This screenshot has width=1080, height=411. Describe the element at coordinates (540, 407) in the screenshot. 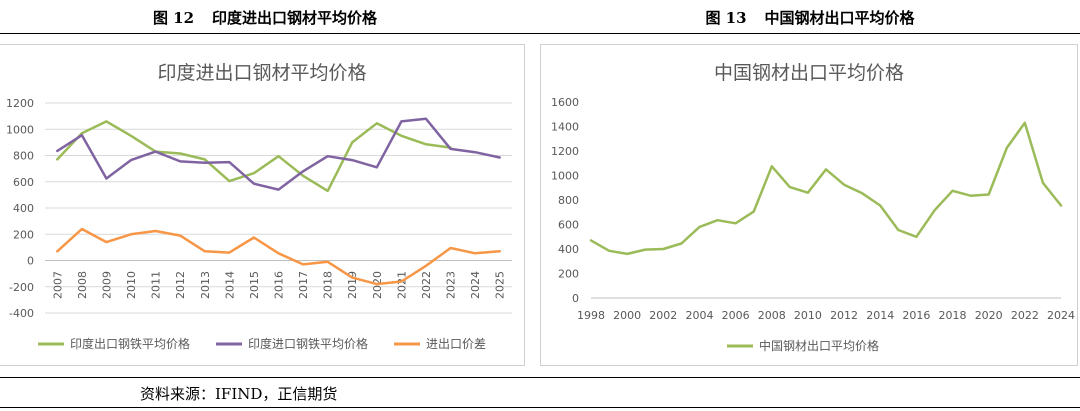

I see `bottom-rule` at that location.